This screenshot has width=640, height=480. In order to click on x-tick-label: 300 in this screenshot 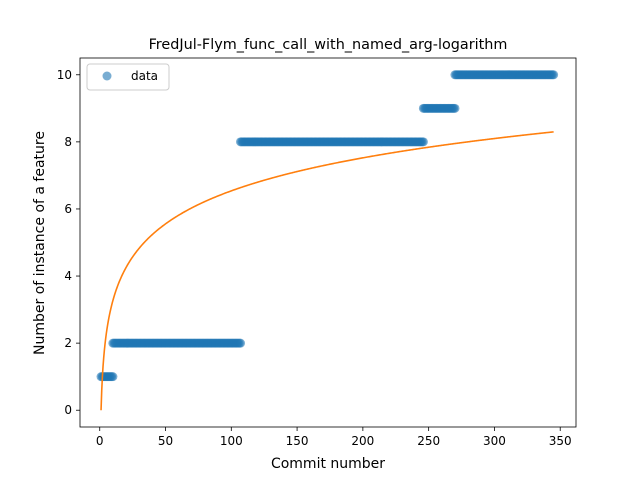, I will do `click(494, 441)`.